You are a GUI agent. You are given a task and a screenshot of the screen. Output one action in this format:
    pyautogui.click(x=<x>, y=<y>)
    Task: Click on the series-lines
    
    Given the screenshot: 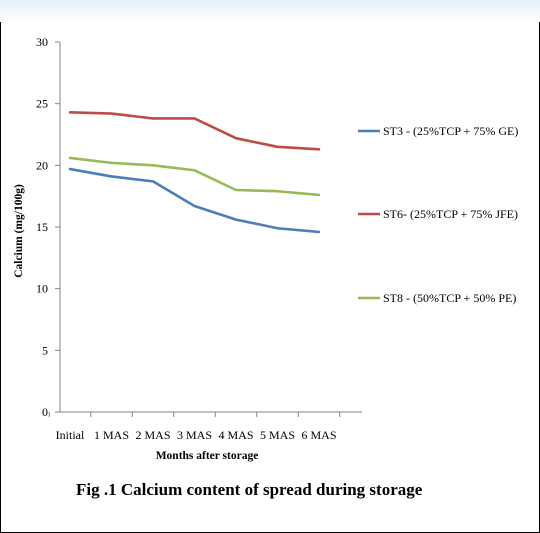 What is the action you would take?
    pyautogui.click(x=194, y=172)
    